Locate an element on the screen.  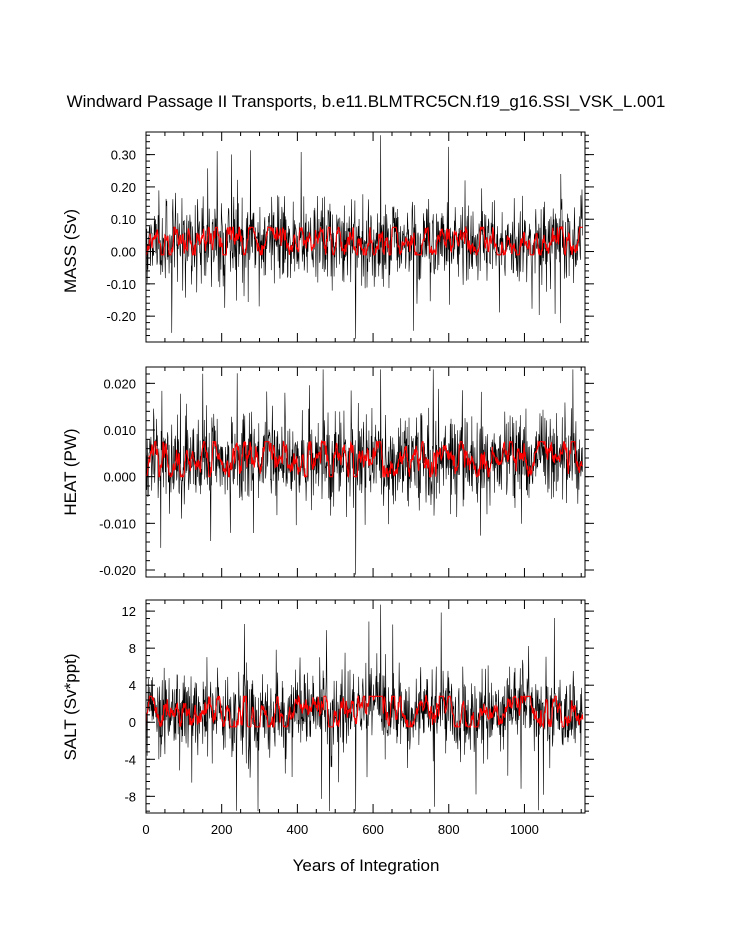
y-tick-label: 0.000 is located at coordinates (119, 477).